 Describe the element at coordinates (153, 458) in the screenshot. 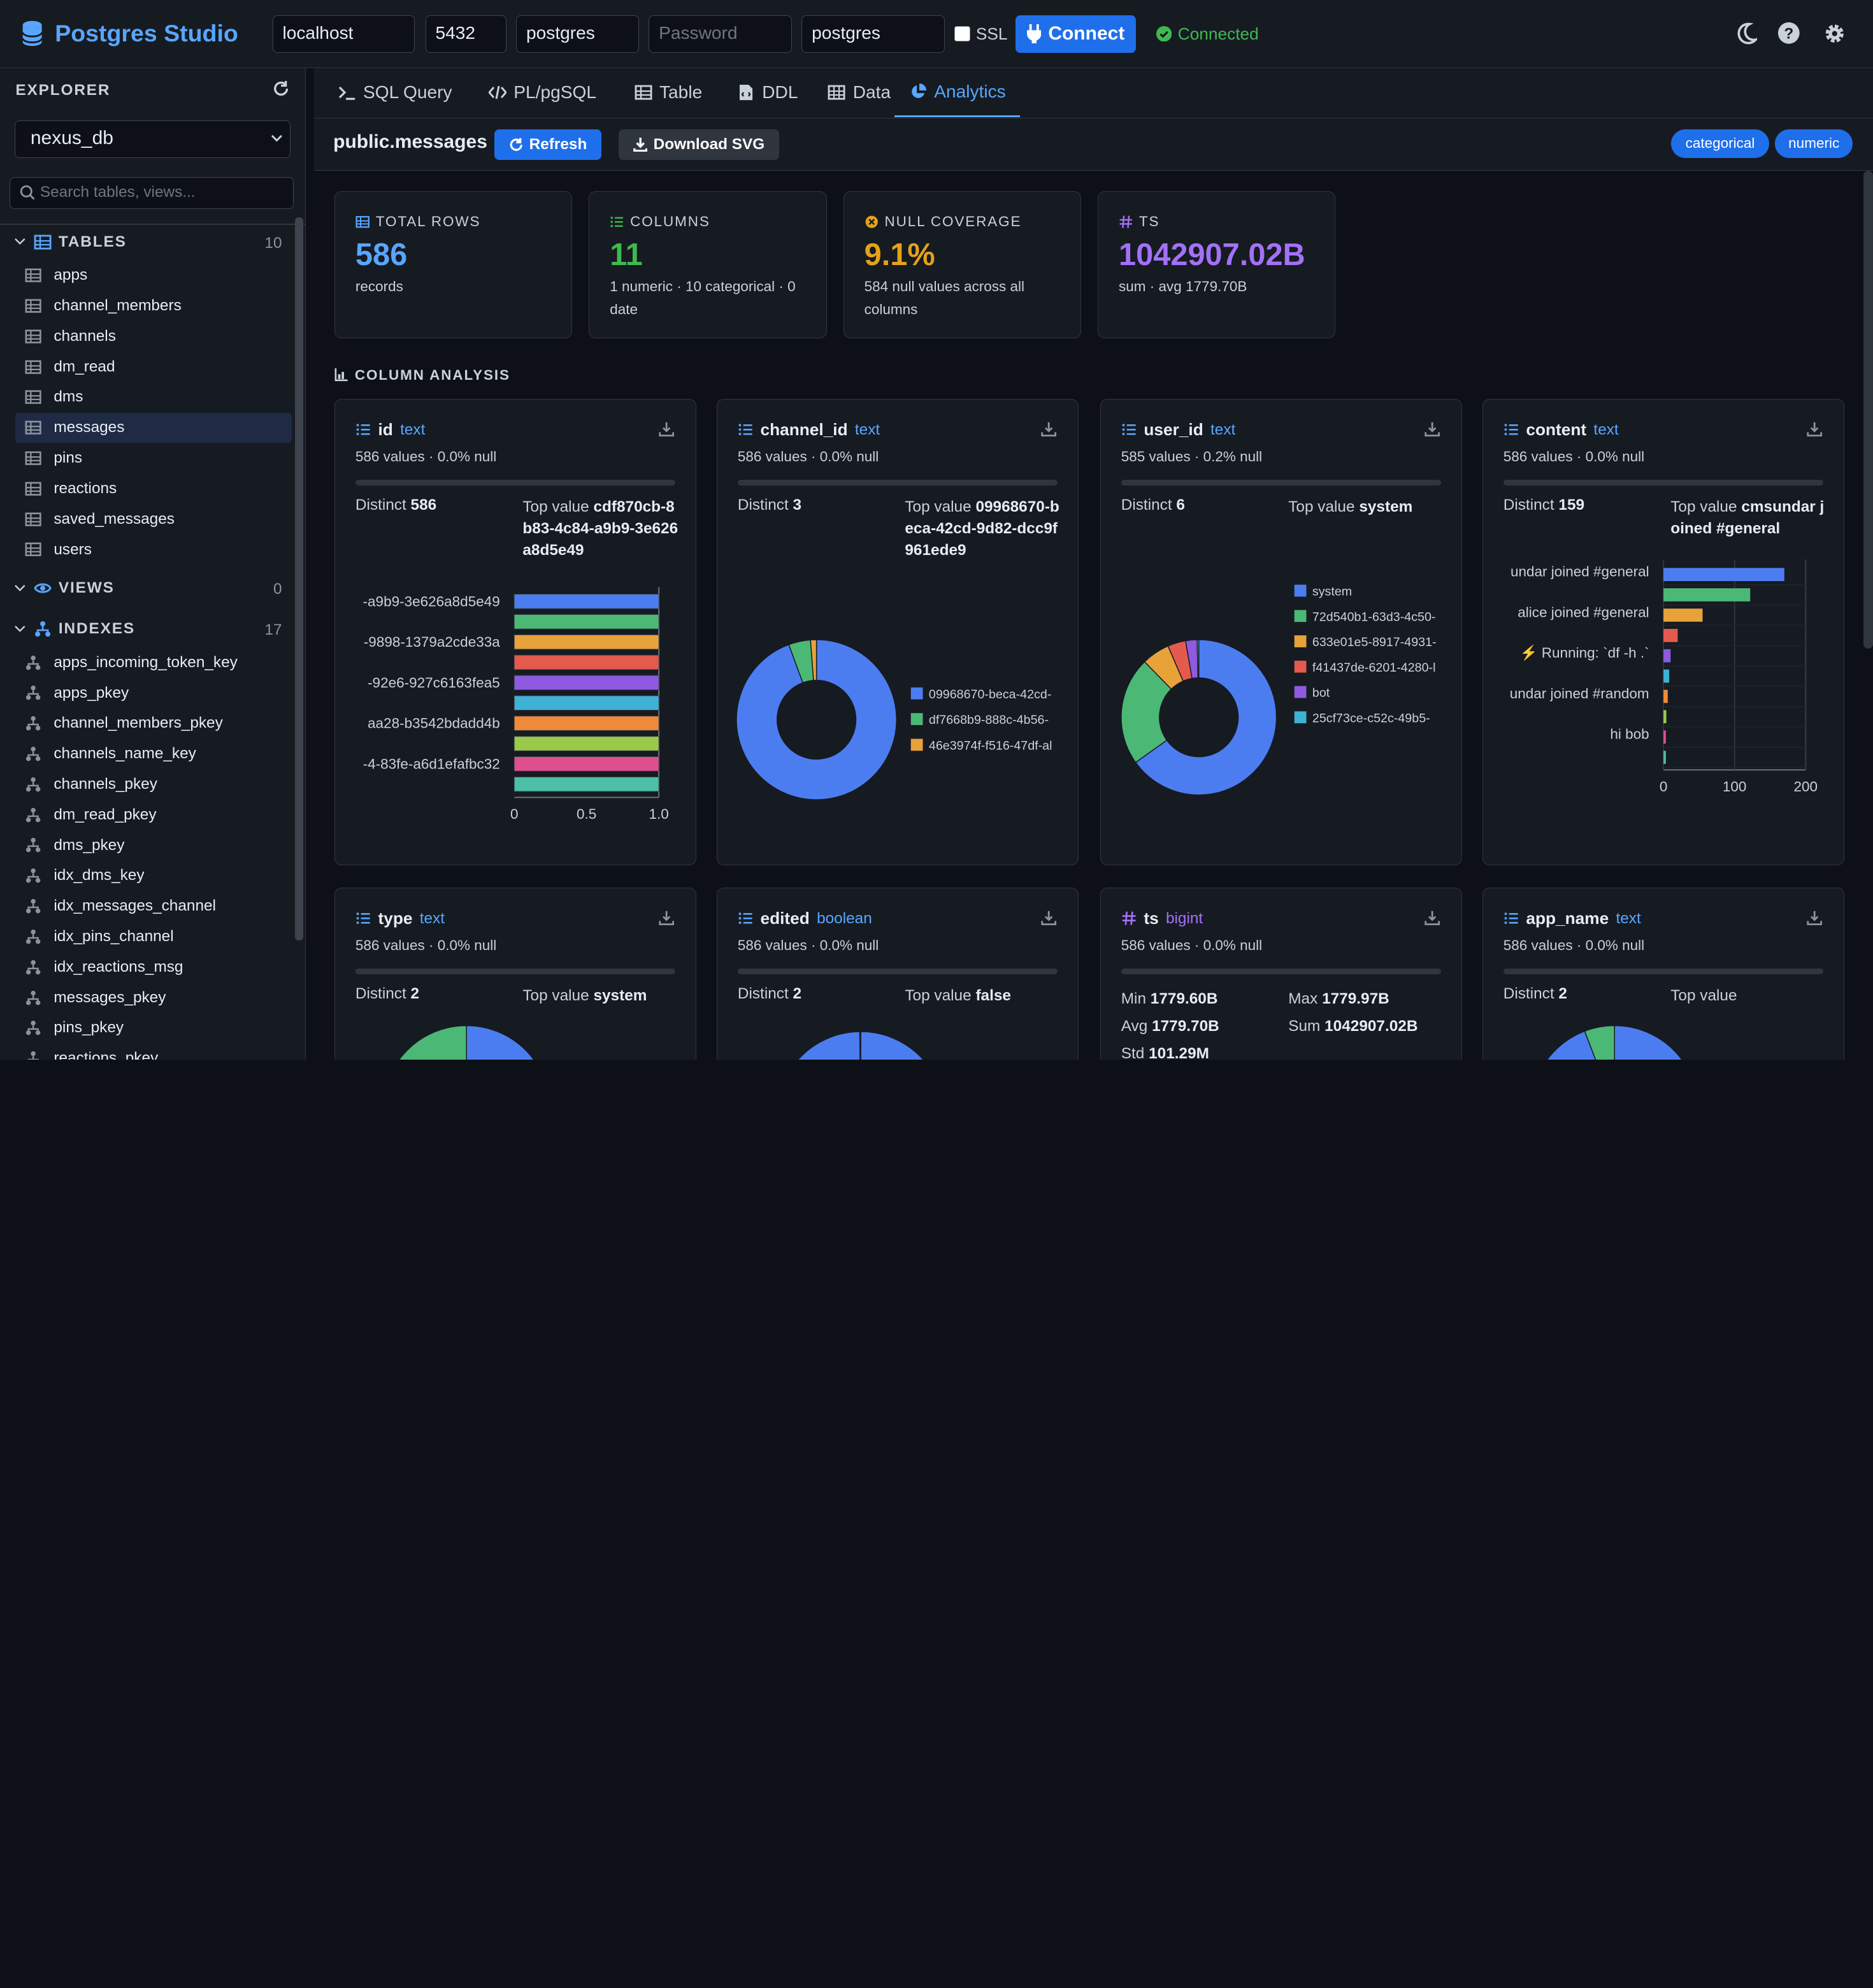

I see `sidebar-table-pins: pins` at that location.